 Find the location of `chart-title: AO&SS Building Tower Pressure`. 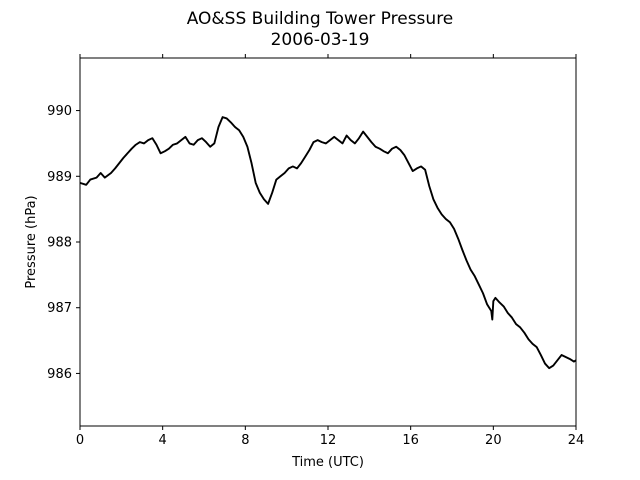

chart-title: AO&SS Building Tower Pressure is located at coordinates (320, 19).